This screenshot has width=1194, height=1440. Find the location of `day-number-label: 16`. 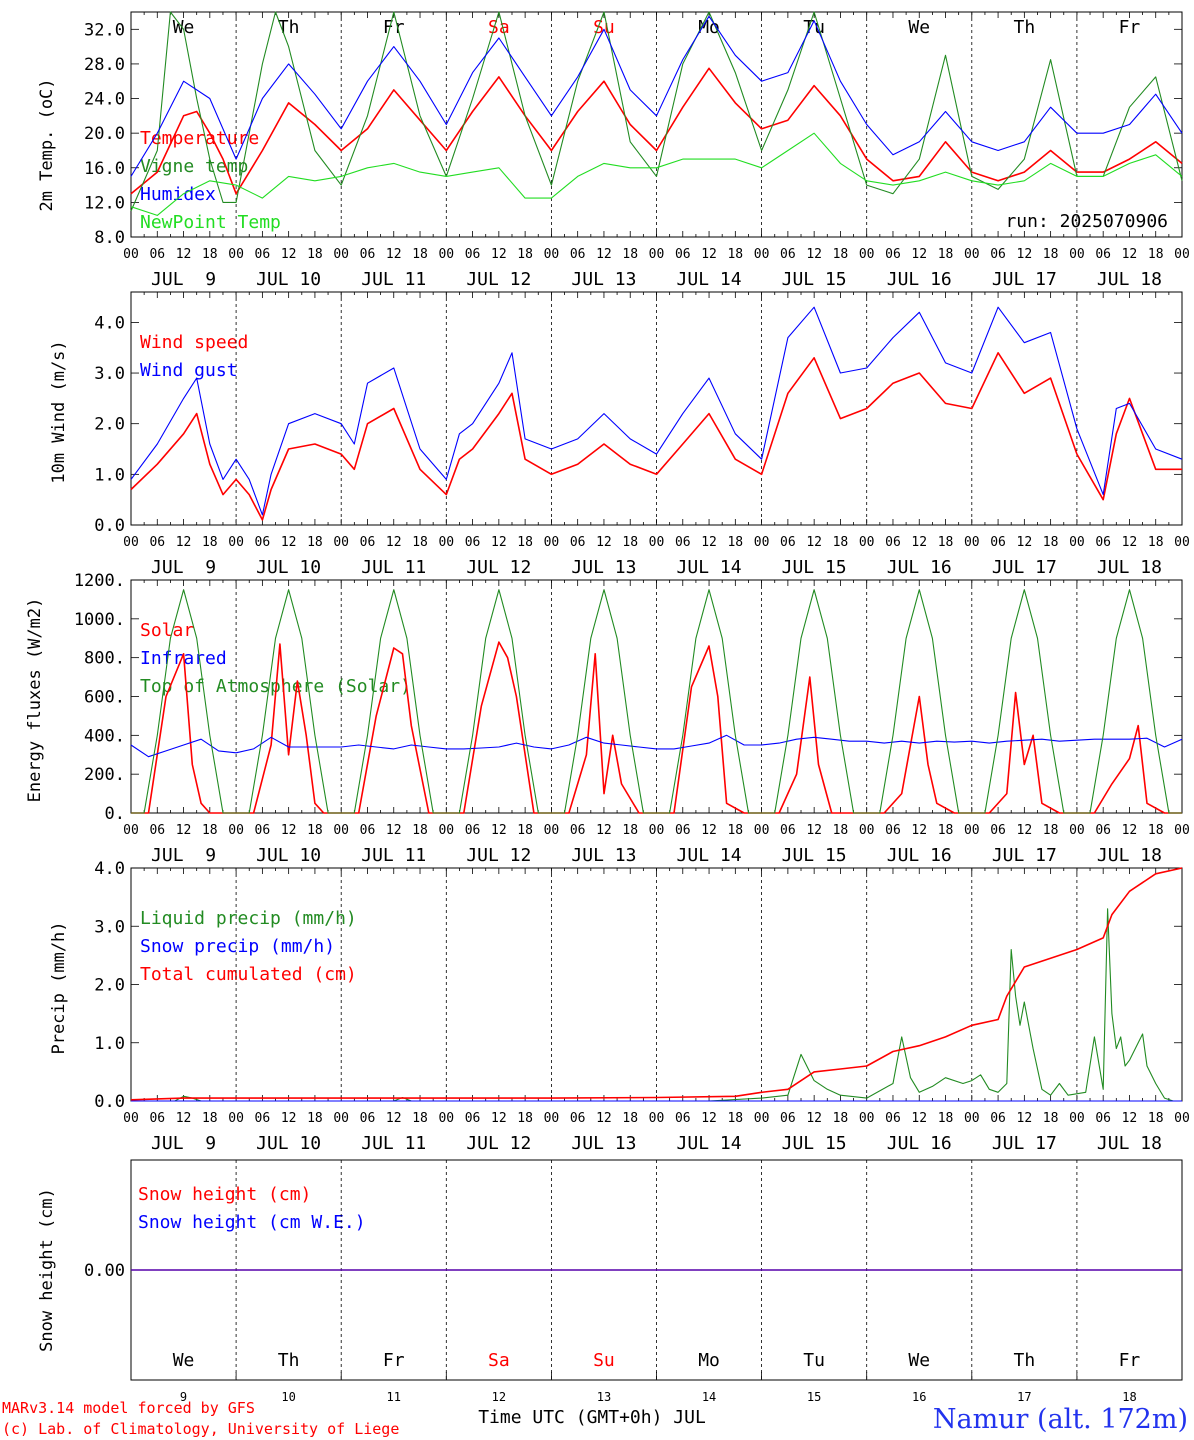

day-number-label: 16 is located at coordinates (919, 1397).